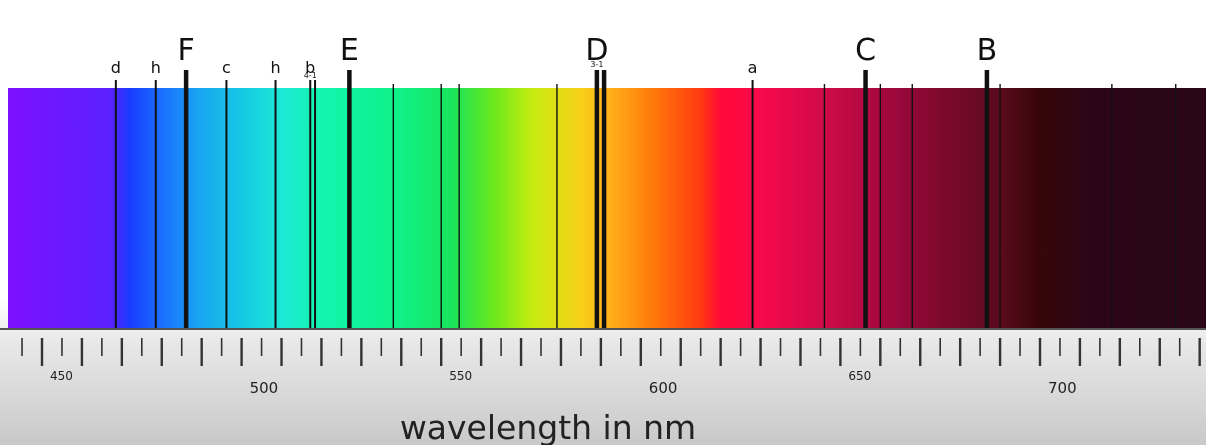 The image size is (1206, 445). What do you see at coordinates (865, 50) in the screenshot?
I see `line-label: C` at bounding box center [865, 50].